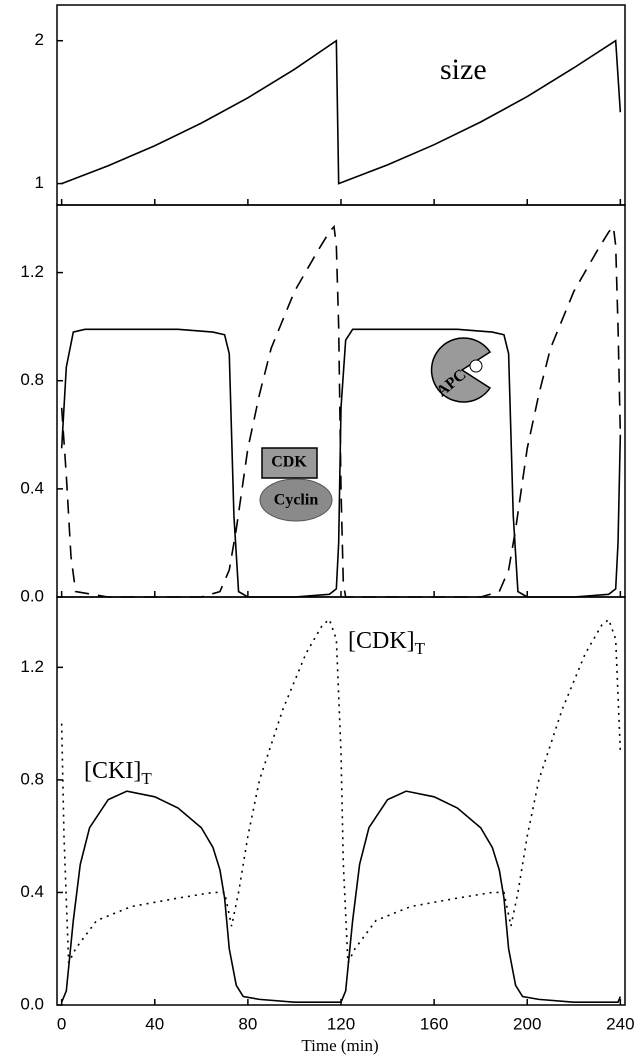 The height and width of the screenshot is (1060, 638). I want to click on y-tick-label: 1, so click(39, 182).